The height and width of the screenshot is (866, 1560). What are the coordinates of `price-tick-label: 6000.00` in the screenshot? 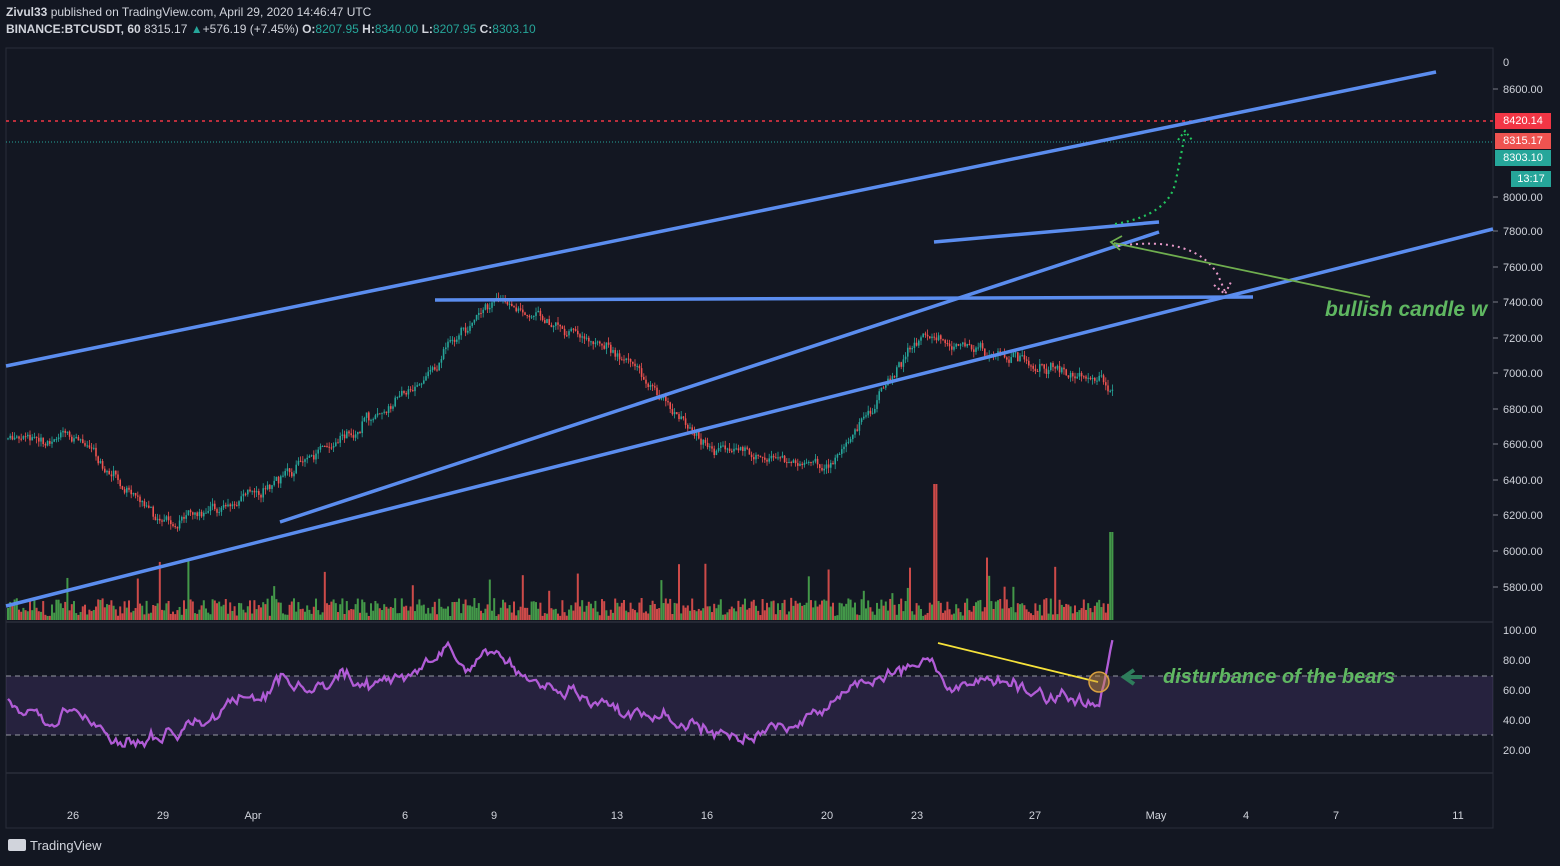 It's located at (1523, 552).